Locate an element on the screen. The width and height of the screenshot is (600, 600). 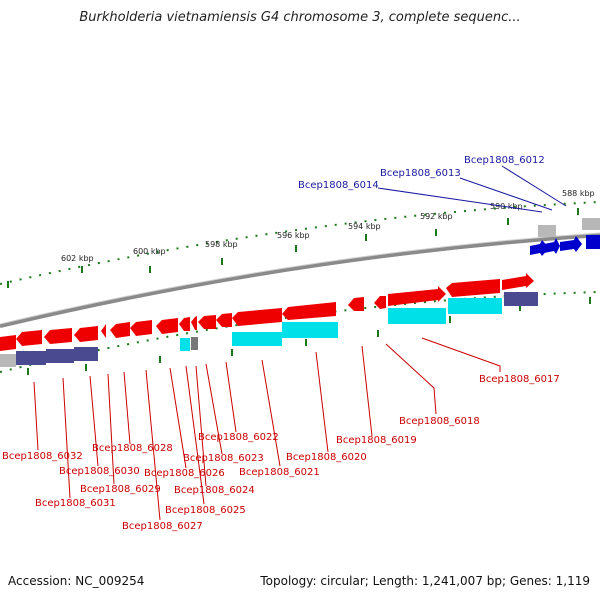
label-6032: Bcep1808_6032 is located at coordinates (42, 456).